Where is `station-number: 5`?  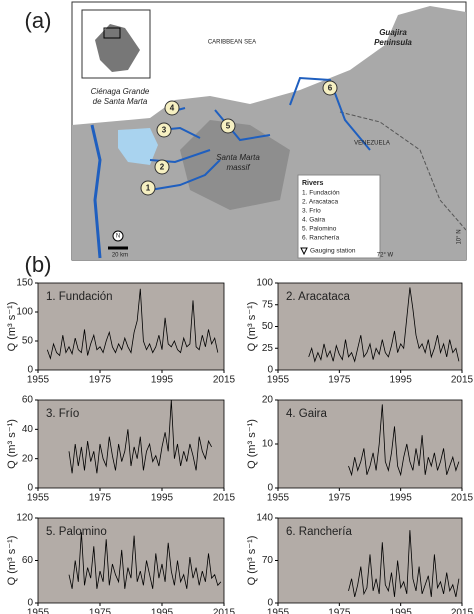
station-number: 5 is located at coordinates (228, 126).